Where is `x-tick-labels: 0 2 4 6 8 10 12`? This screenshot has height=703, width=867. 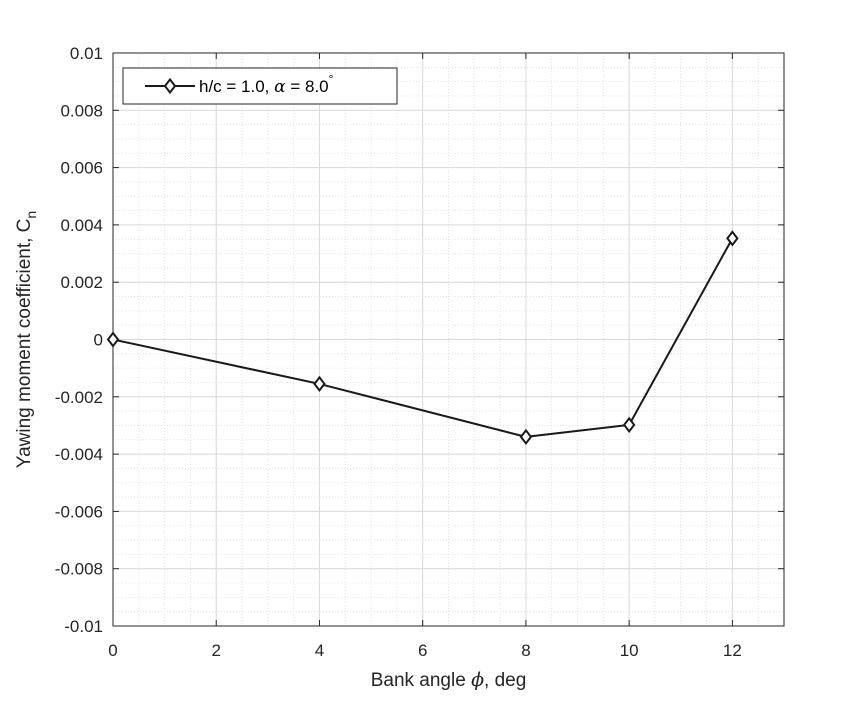 x-tick-labels: 0 2 4 6 8 10 12 is located at coordinates (425, 650).